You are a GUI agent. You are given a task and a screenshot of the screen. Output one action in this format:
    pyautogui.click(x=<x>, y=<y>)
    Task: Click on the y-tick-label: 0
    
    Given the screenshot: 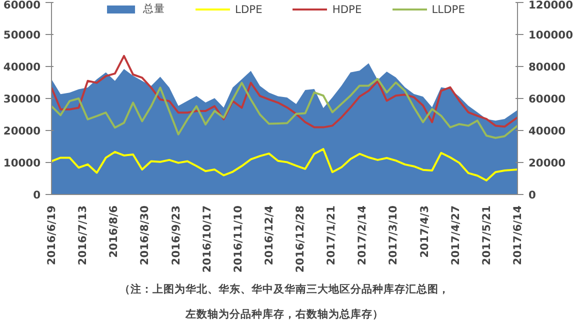 What is the action you would take?
    pyautogui.click(x=37, y=195)
    